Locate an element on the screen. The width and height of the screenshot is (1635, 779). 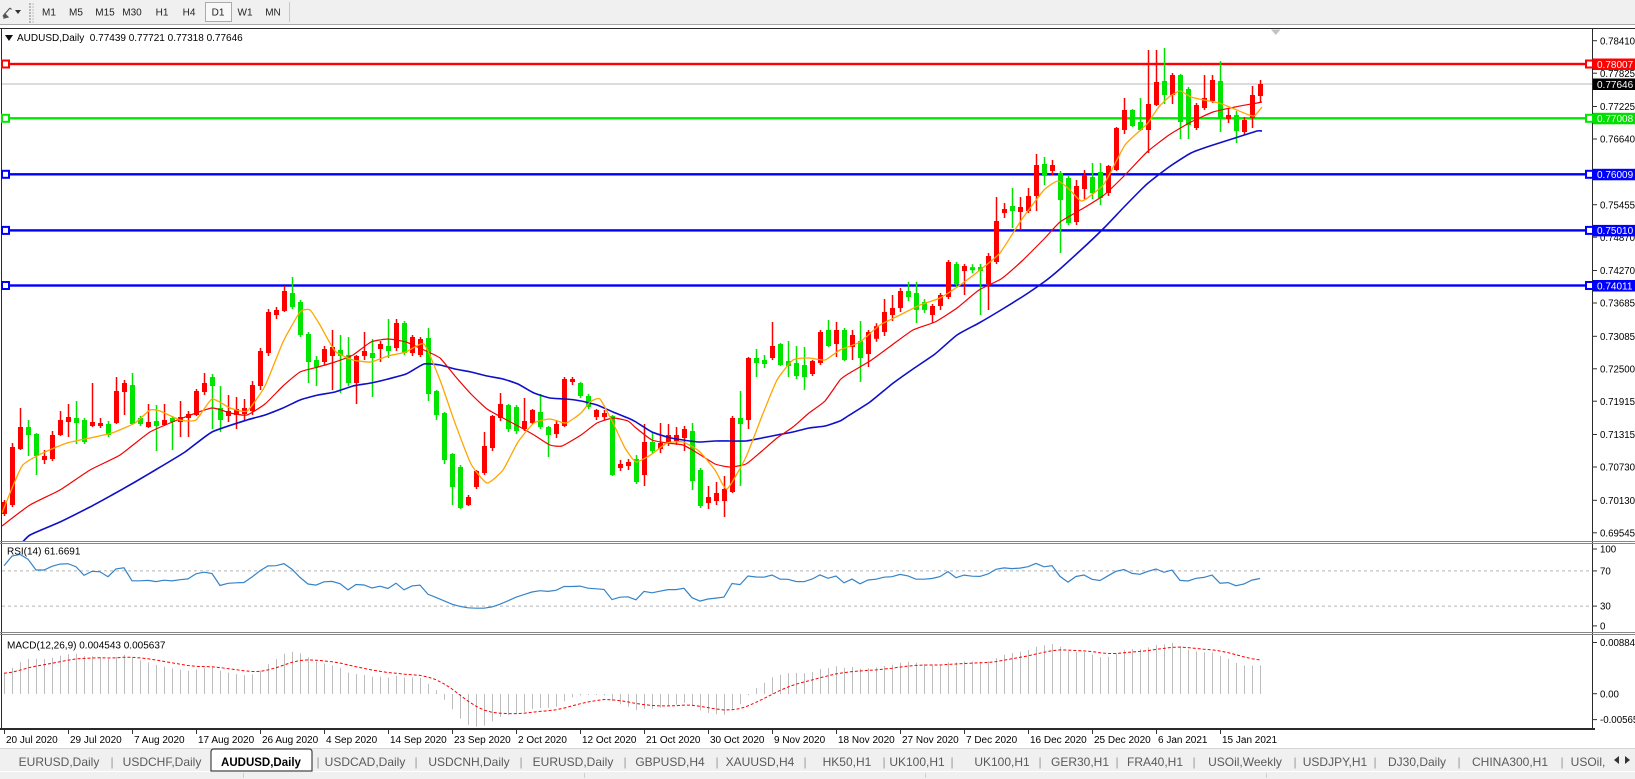
svg-text: USDCAD,Daily is located at coordinates (365, 762).